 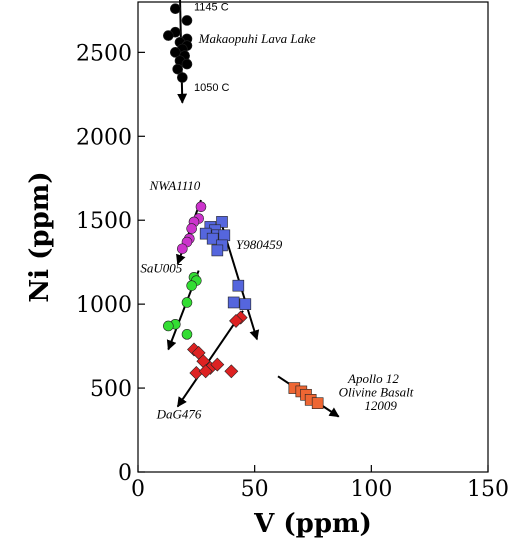 I want to click on y-tick-label: 2000, so click(x=104, y=137).